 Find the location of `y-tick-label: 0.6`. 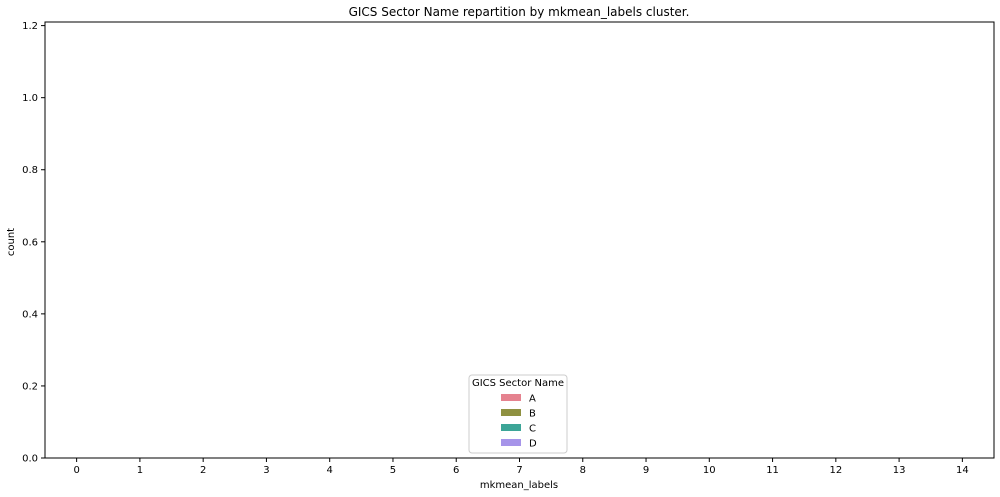

y-tick-label: 0.6 is located at coordinates (30, 242).